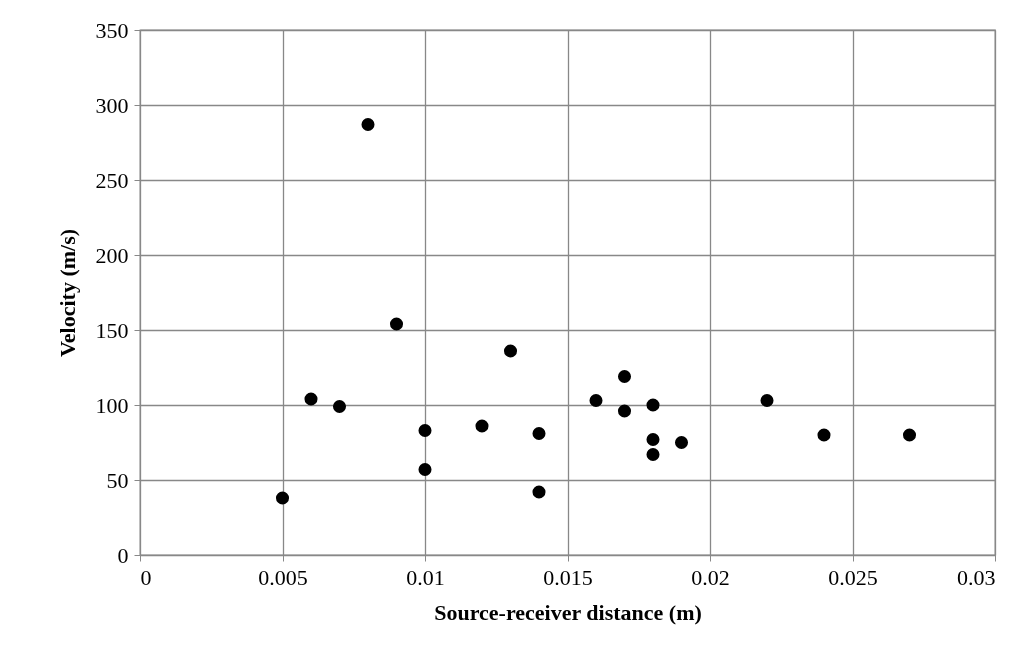 The width and height of the screenshot is (1030, 666). I want to click on y-tick-label: 350, so click(112, 30).